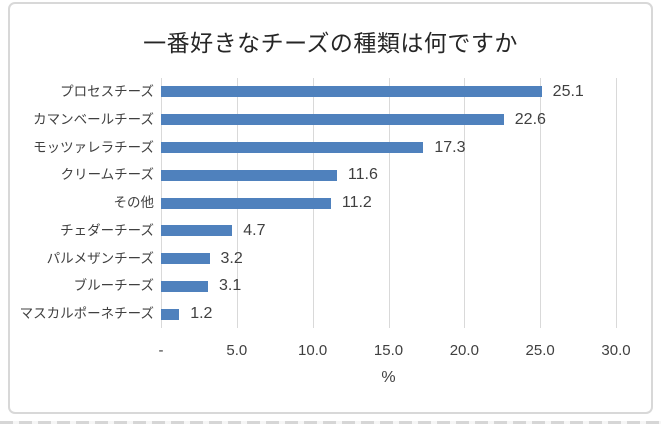 This screenshot has width=661, height=424. I want to click on x-tick-label: 10.0, so click(313, 350).